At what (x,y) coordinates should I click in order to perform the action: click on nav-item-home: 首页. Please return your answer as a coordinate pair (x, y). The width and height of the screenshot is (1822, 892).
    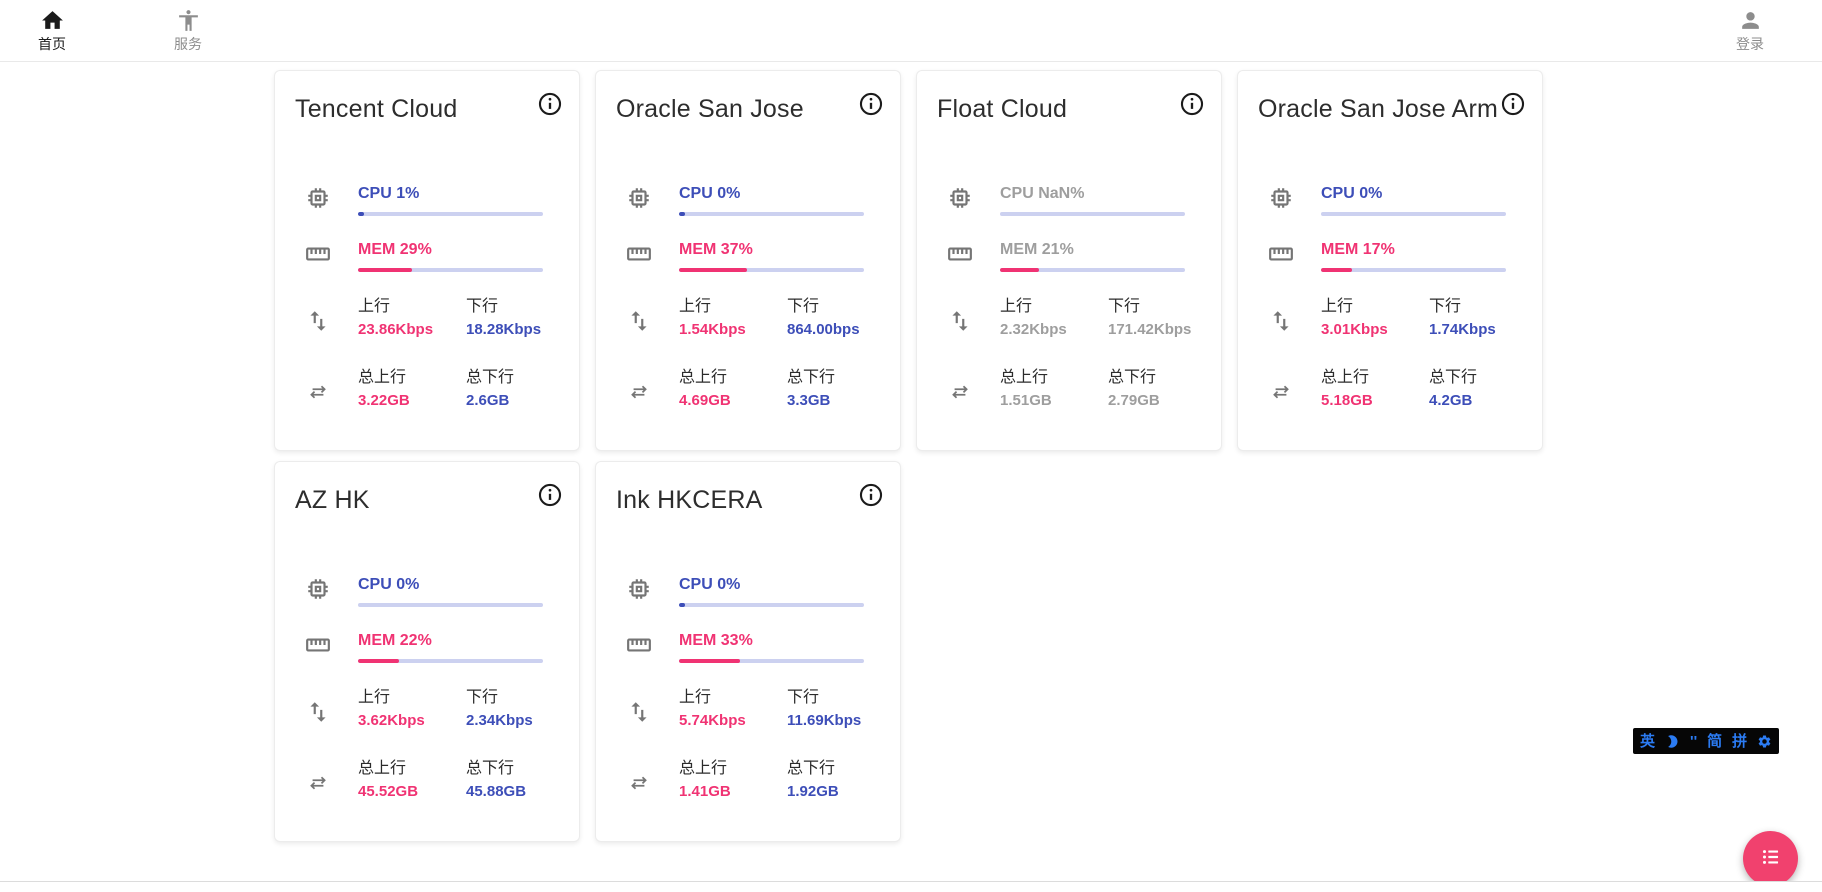
    Looking at the image, I should click on (52, 31).